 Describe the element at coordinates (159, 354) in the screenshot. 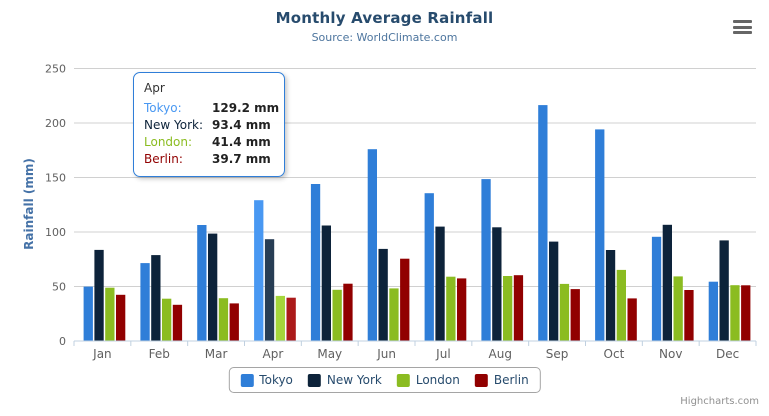

I see `x-axis-category-label: Feb` at that location.